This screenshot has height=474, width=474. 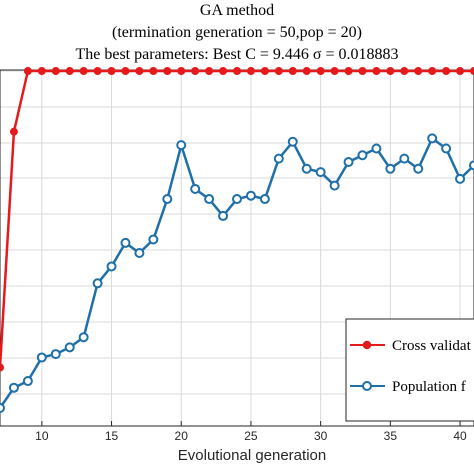 I want to click on x-tick-label-2: 20, so click(x=182, y=436).